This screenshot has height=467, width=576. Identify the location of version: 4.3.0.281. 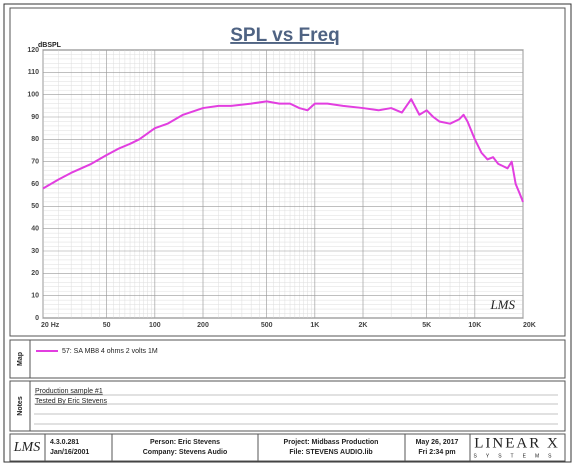
(64, 442).